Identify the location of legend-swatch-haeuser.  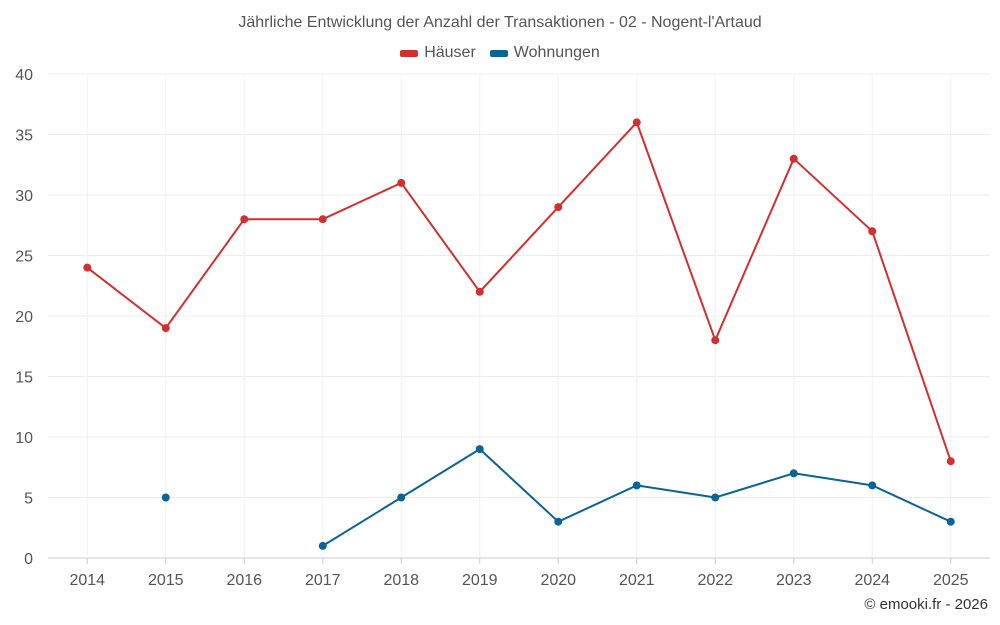
(409, 53).